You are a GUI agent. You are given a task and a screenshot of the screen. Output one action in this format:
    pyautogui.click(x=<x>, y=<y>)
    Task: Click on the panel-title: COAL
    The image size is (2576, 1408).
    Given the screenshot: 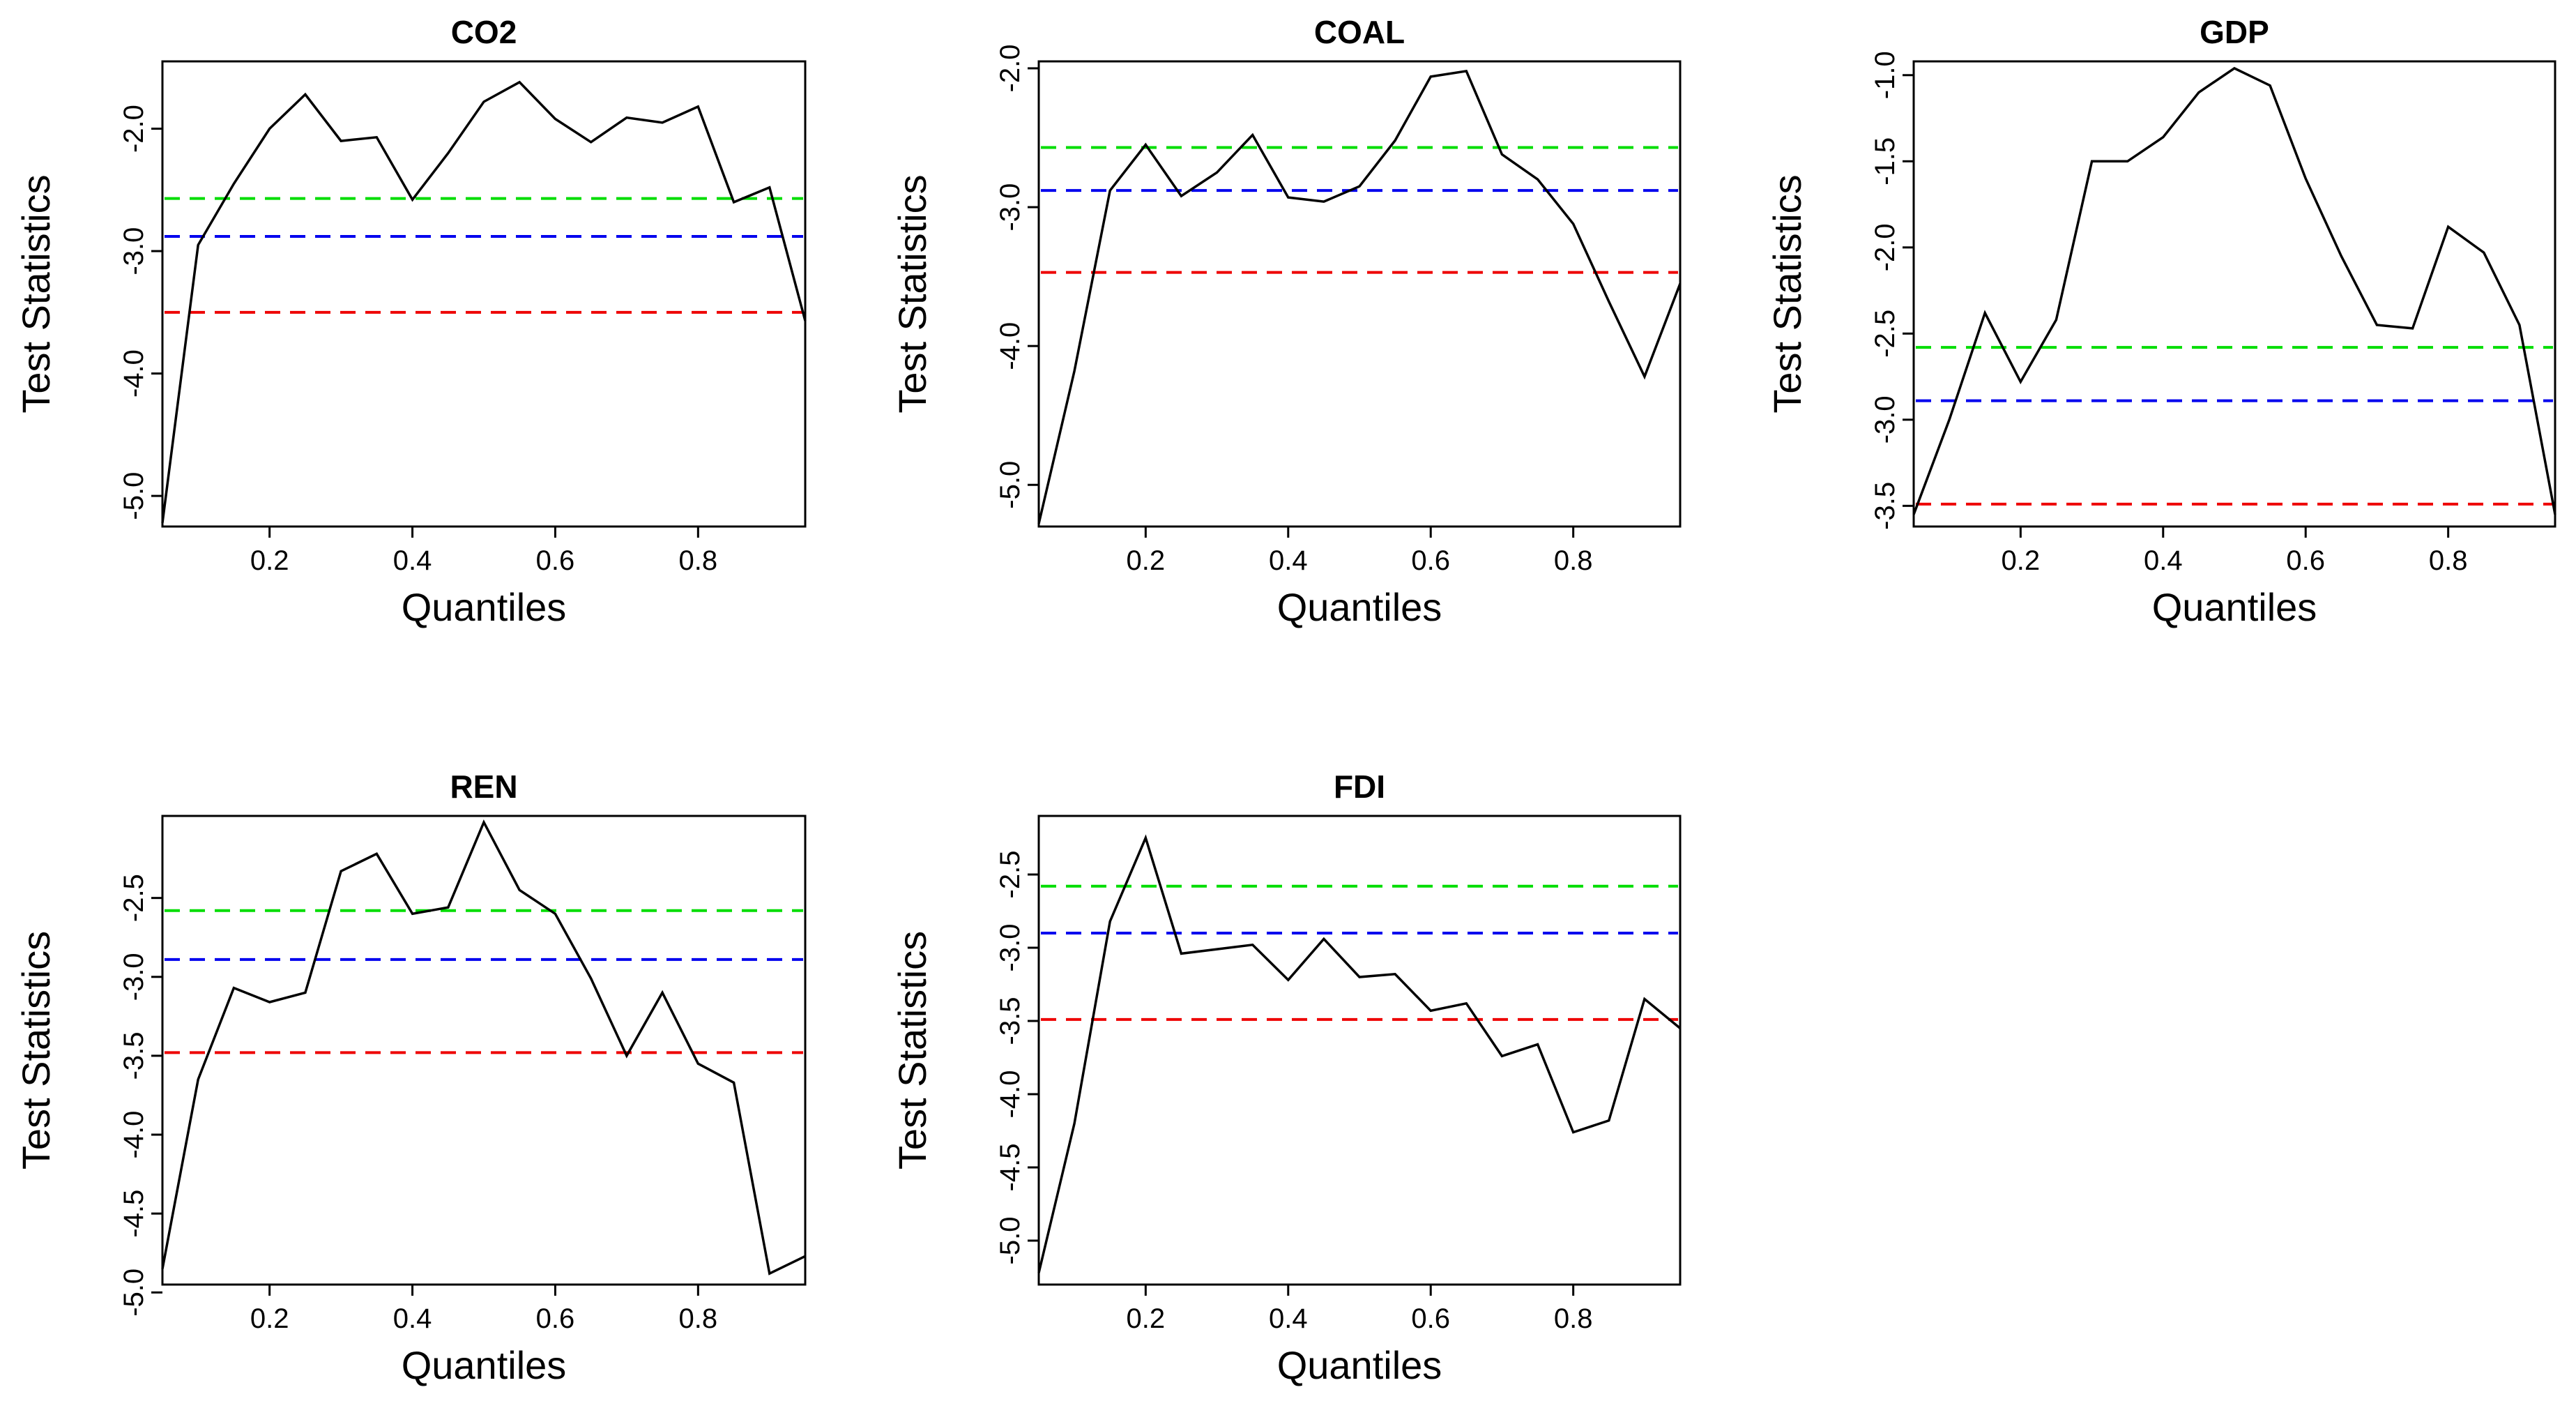 What is the action you would take?
    pyautogui.click(x=1360, y=32)
    